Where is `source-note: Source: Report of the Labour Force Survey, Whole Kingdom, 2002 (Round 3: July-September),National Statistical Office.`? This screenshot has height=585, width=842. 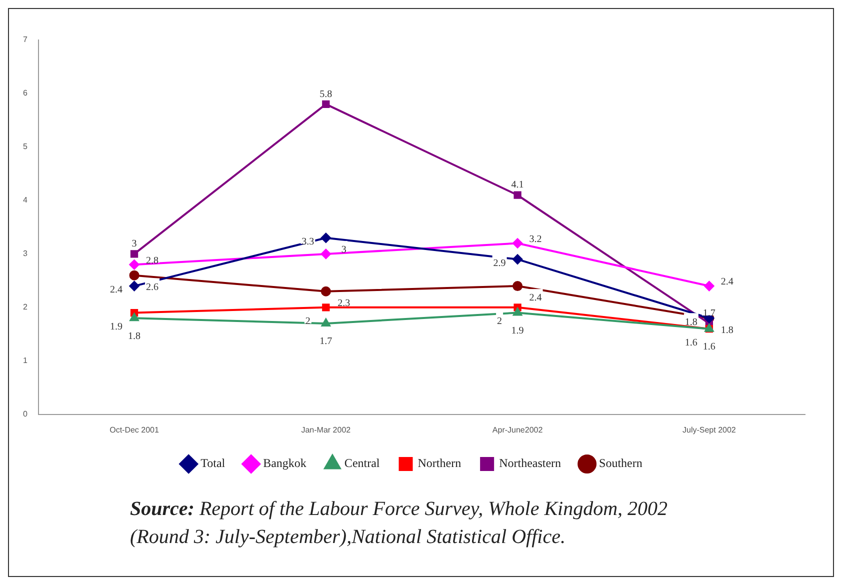 source-note: Source: Report of the Labour Force Survey, Whole Kingdom, 2002 (Round 3: July-September),National Statistical Office. is located at coordinates (399, 523).